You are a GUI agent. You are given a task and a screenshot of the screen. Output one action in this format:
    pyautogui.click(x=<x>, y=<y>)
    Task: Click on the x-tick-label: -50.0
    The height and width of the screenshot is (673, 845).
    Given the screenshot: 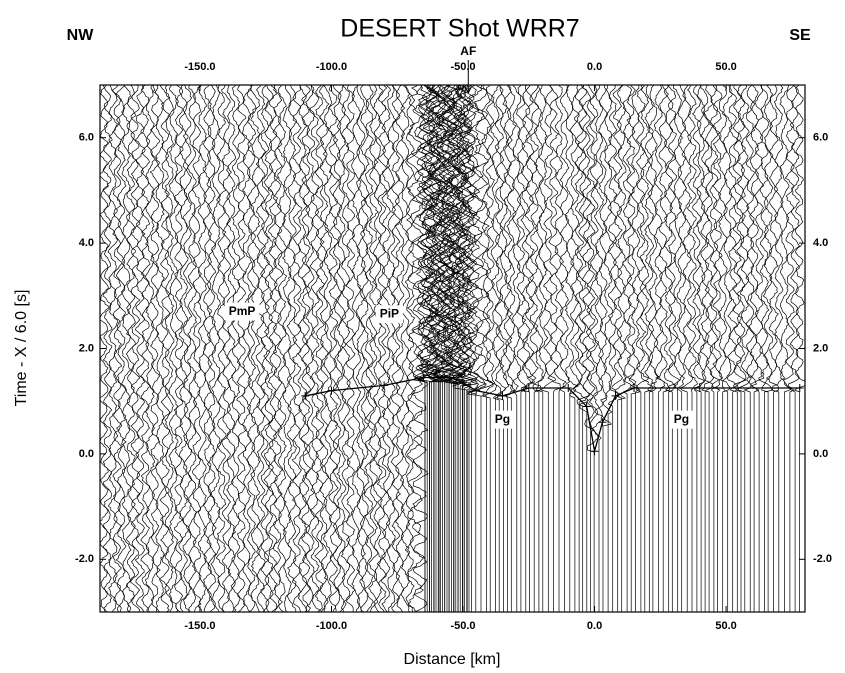 What is the action you would take?
    pyautogui.click(x=462, y=626)
    